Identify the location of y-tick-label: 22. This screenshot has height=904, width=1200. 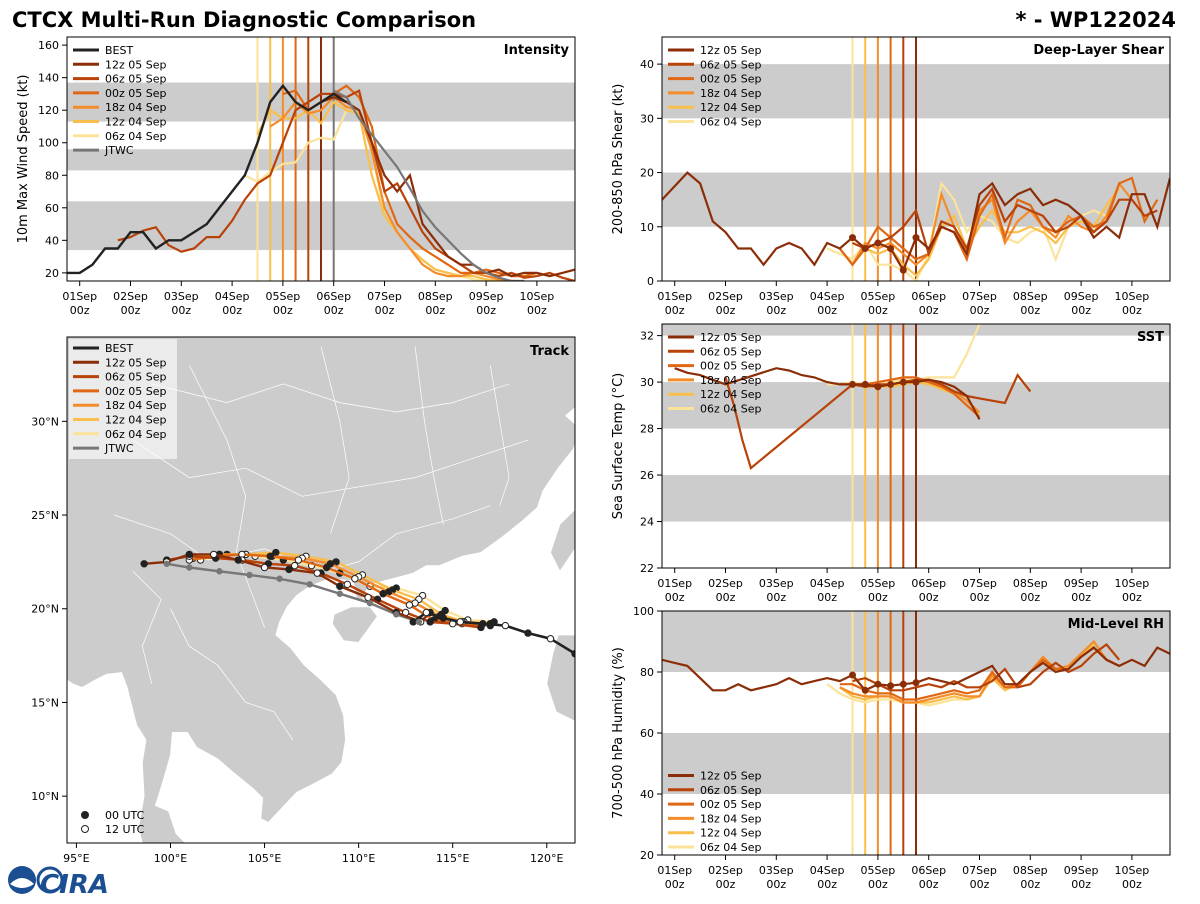
(647, 568).